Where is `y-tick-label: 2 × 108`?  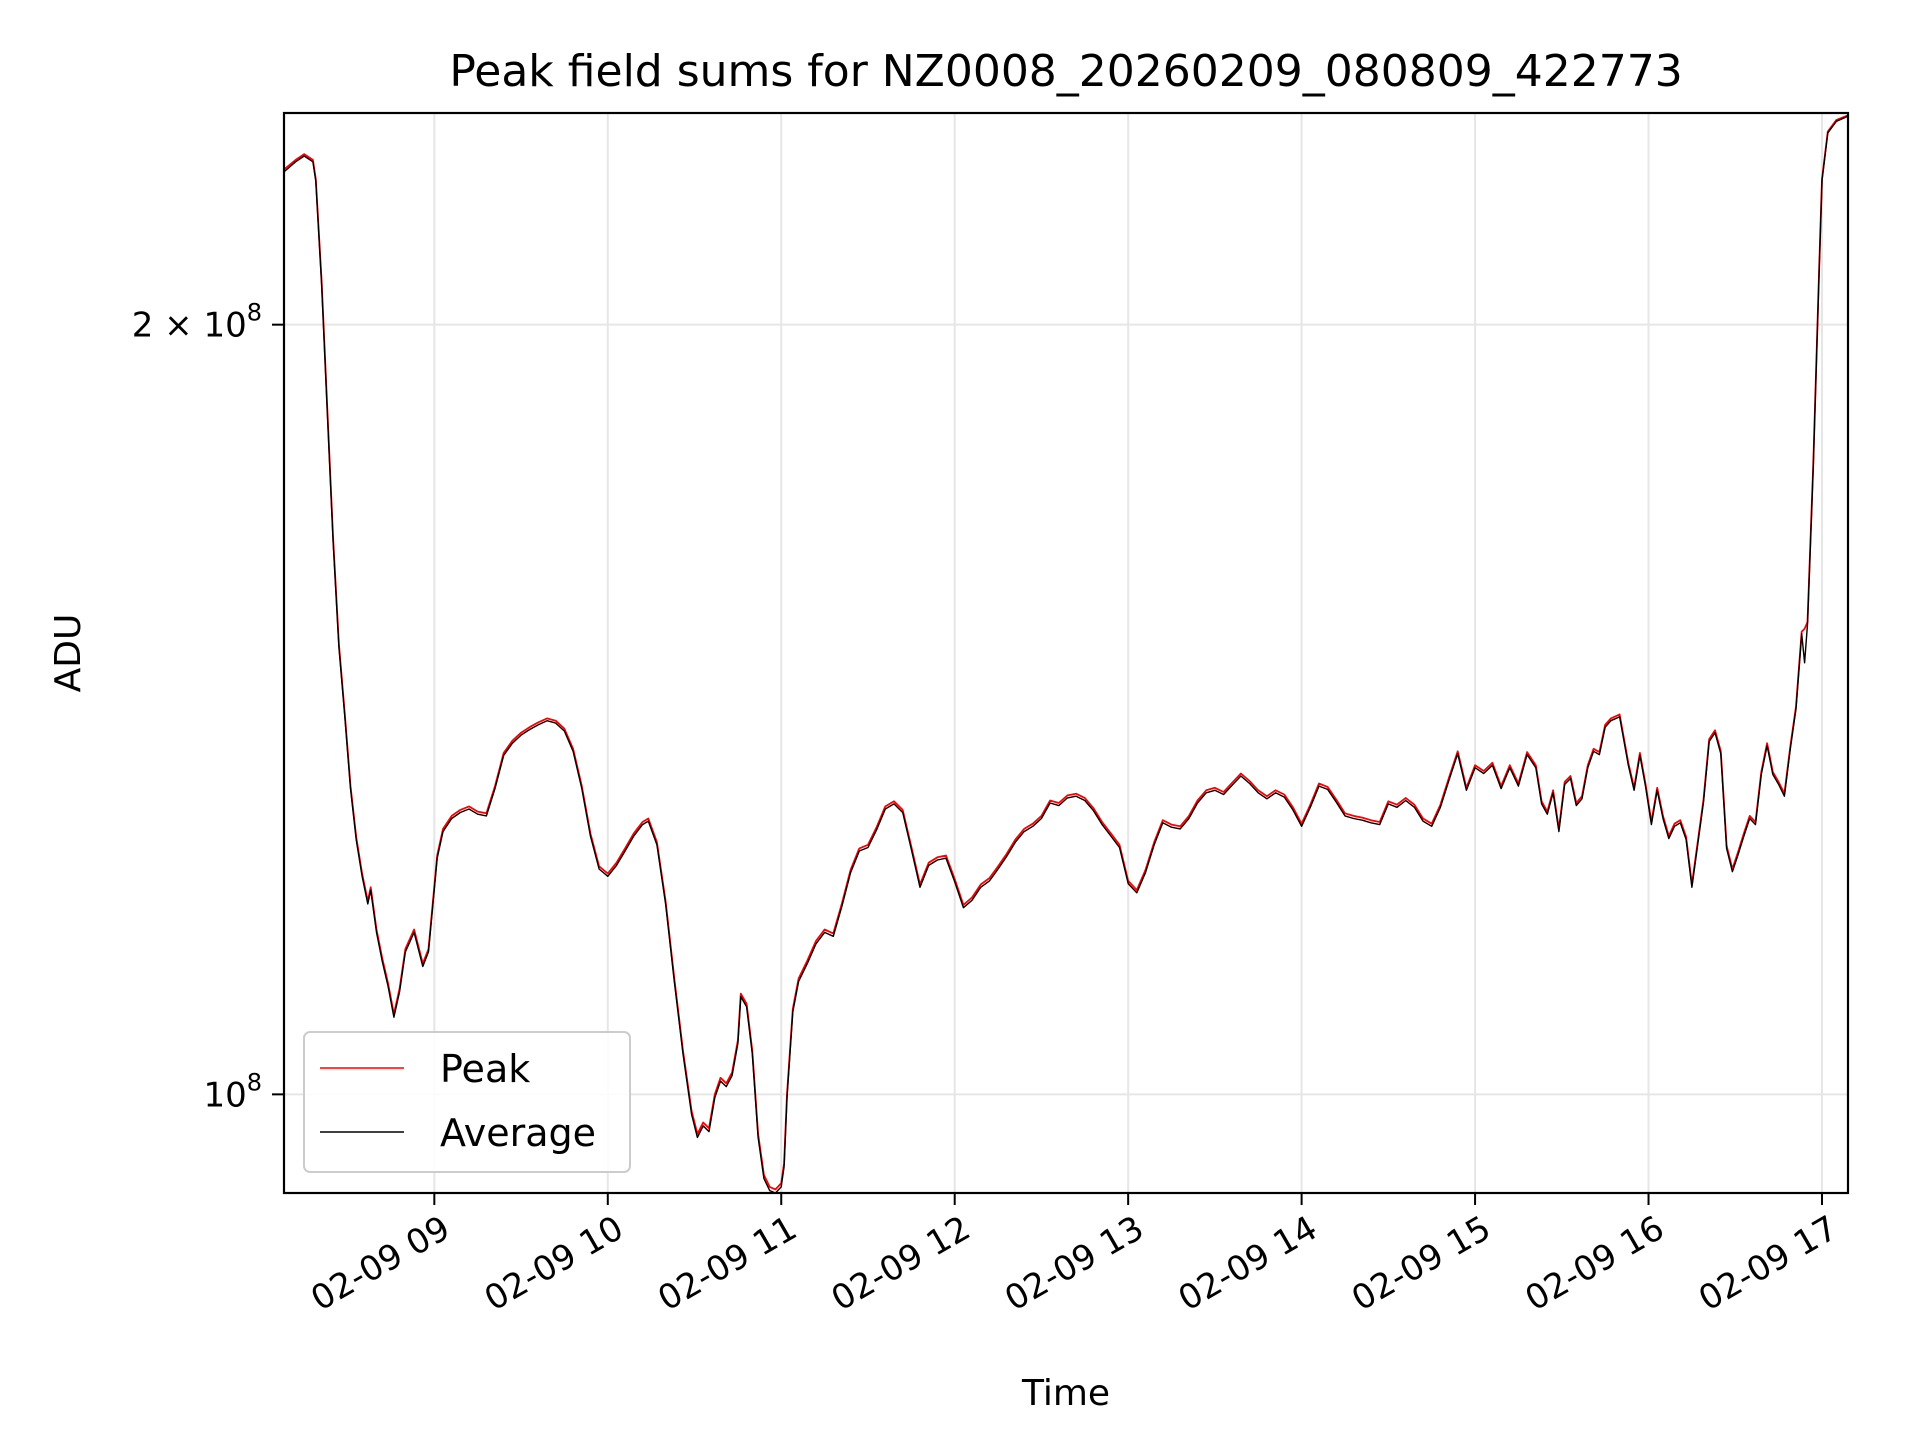 y-tick-label: 2 × 108 is located at coordinates (197, 322).